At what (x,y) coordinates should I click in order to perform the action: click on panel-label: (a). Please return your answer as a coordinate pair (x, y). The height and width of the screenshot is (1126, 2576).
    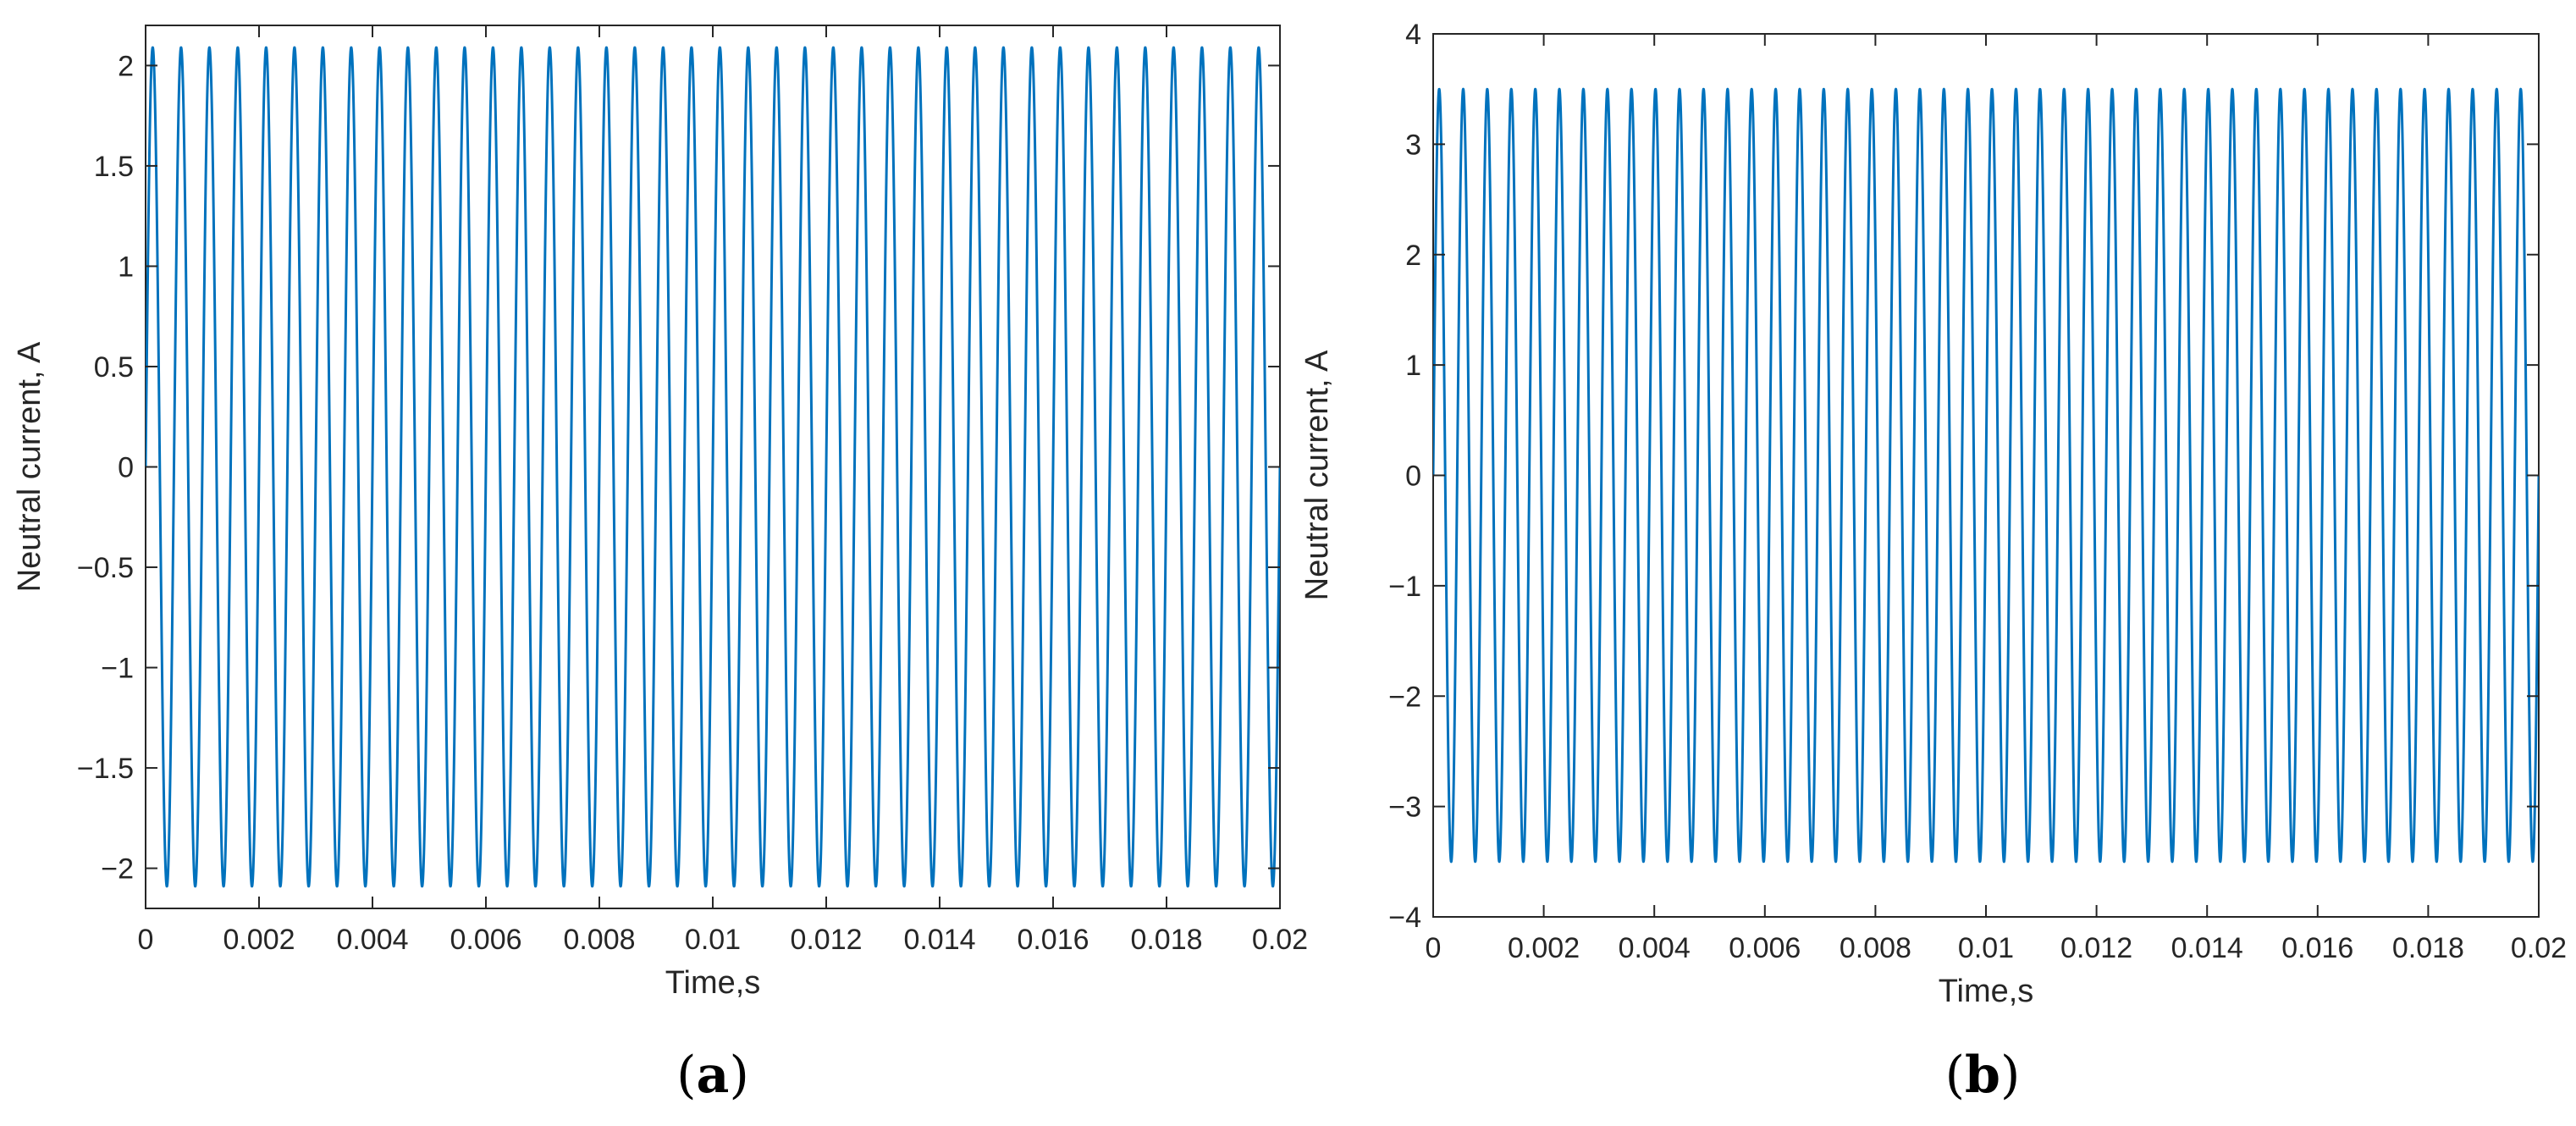
    Looking at the image, I should click on (713, 1075).